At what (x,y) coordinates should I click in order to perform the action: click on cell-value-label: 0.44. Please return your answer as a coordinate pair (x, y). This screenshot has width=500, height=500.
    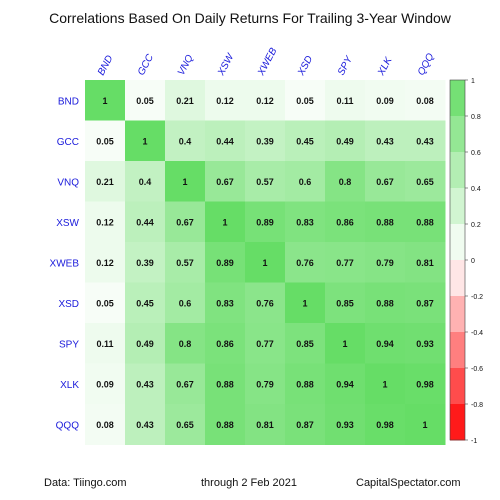
    Looking at the image, I should click on (225, 141).